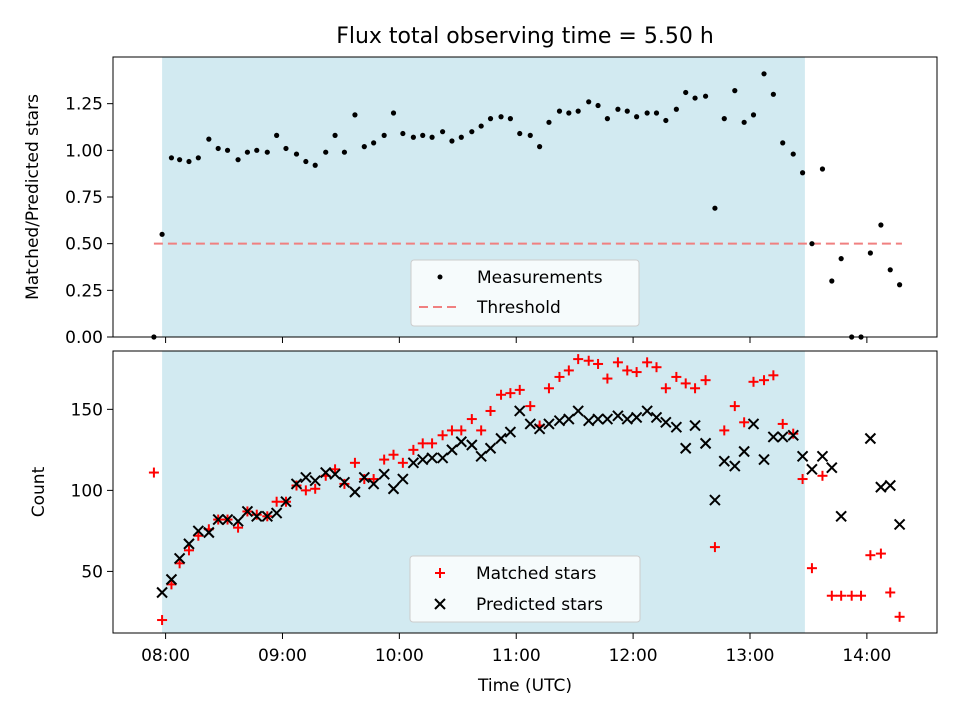 This screenshot has width=960, height=724. Describe the element at coordinates (536, 574) in the screenshot. I see `legend-matched-label: Matched stars` at that location.